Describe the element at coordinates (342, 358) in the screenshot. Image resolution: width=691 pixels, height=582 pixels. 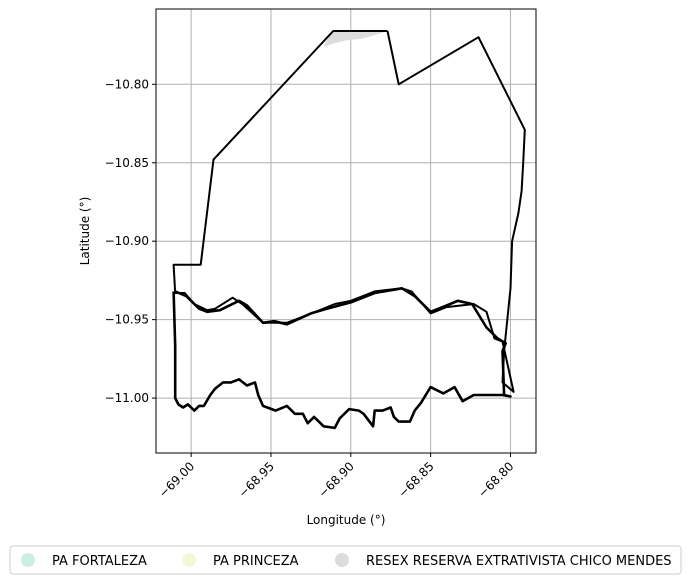
I see `inner-boundary` at that location.